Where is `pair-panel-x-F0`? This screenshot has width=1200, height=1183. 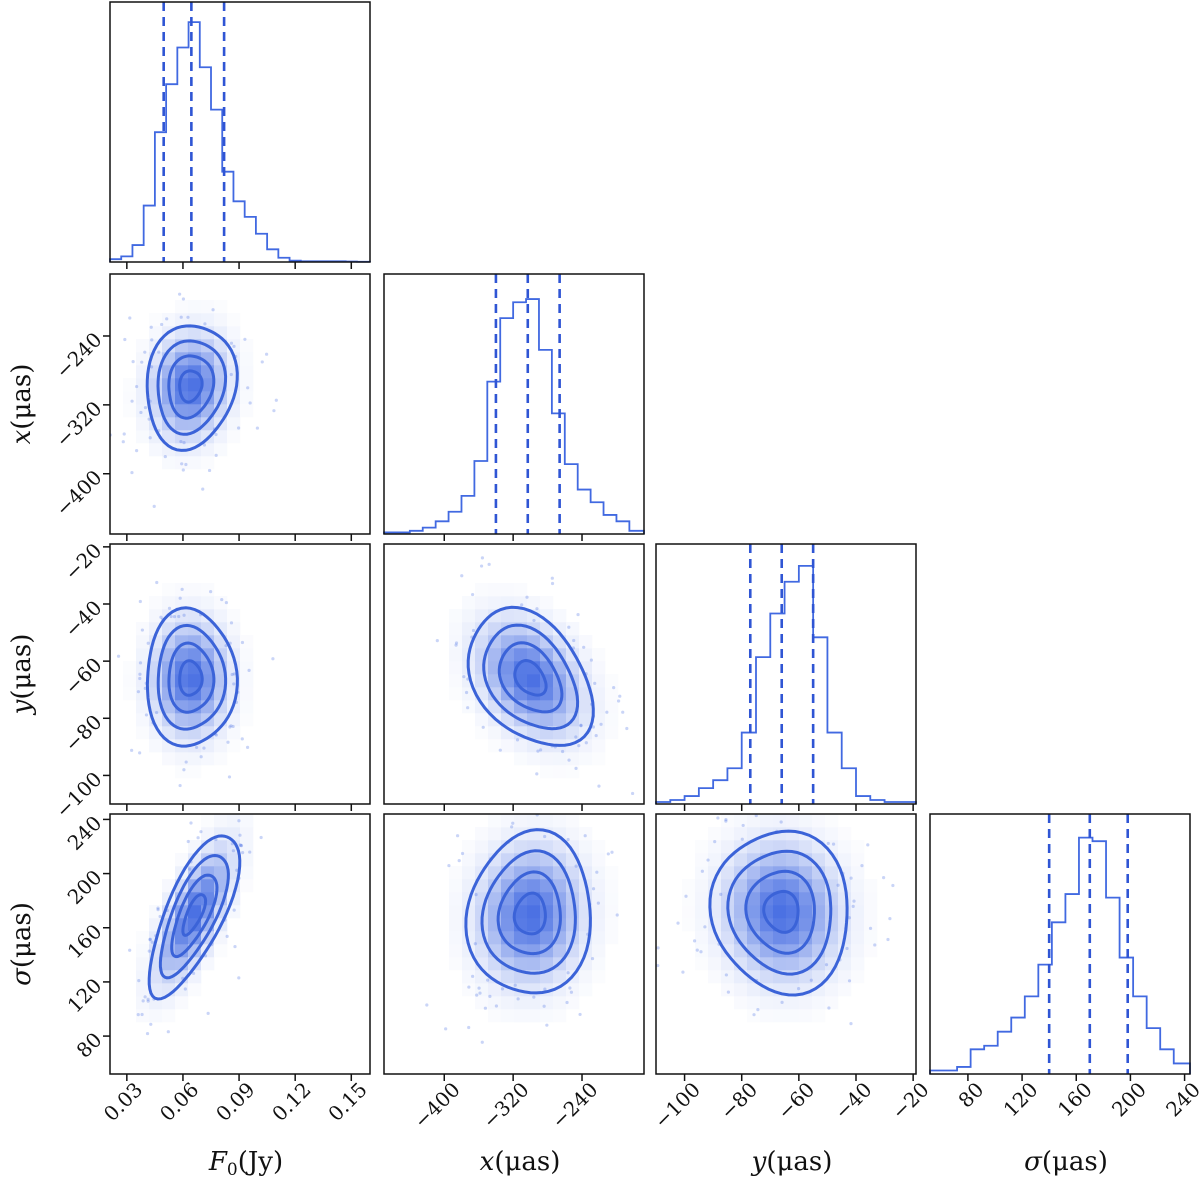 pair-panel-x-F0 is located at coordinates (240, 404).